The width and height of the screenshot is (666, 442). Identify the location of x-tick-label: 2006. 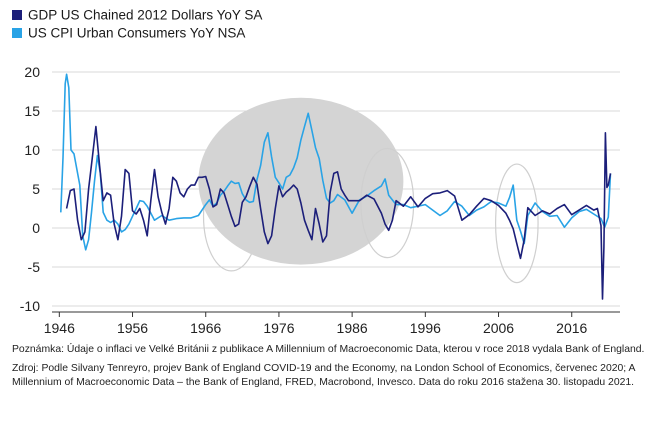
(498, 328).